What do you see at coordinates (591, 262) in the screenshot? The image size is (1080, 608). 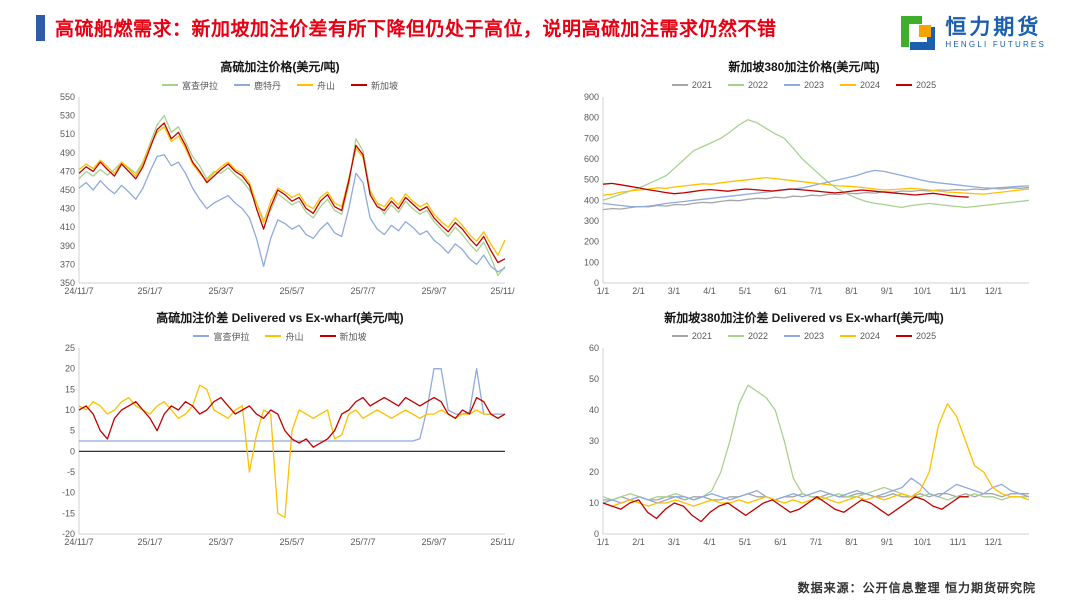 I see `y-tick-label: 100` at bounding box center [591, 262].